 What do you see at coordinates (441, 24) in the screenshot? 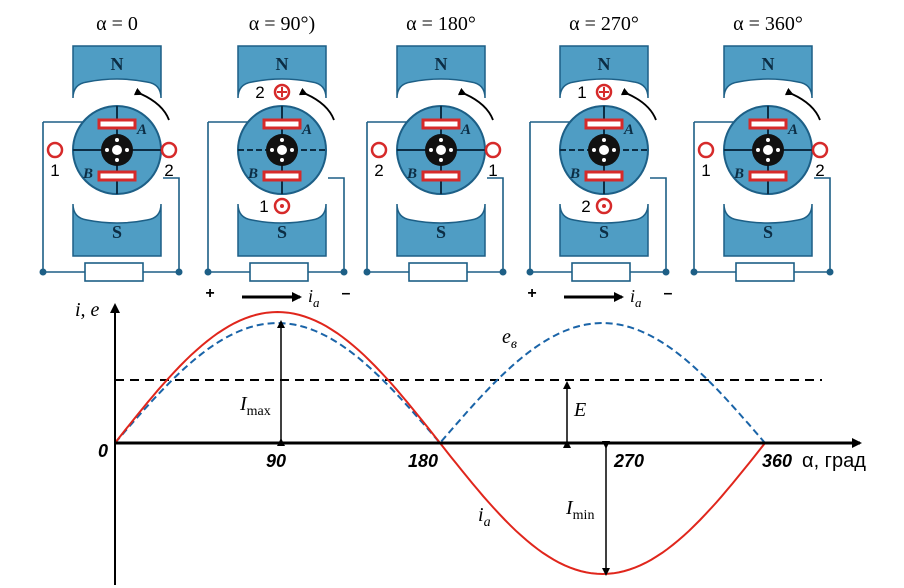
I see `alpha-label: α = 180°` at bounding box center [441, 24].